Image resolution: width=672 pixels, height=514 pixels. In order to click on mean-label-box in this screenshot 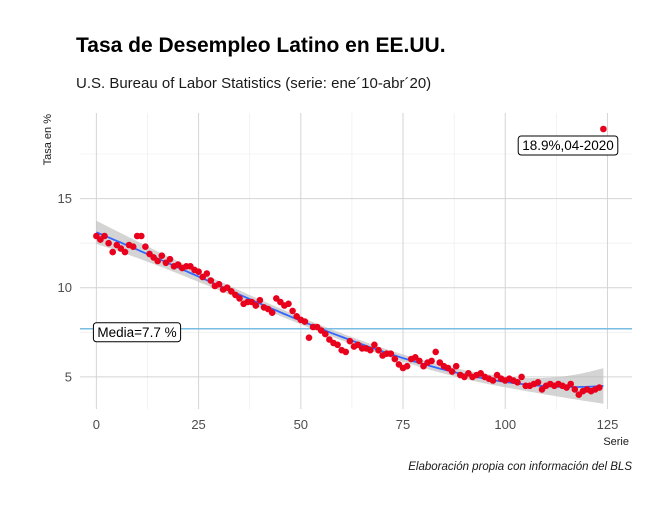, I will do `click(137, 332)`.